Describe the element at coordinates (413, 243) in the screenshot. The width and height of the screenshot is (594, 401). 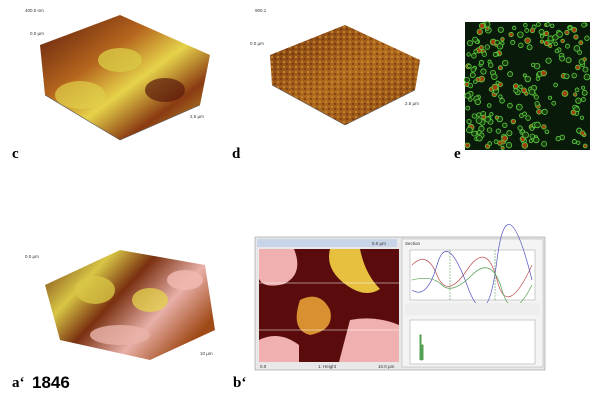
I see `section-title: Section` at that location.